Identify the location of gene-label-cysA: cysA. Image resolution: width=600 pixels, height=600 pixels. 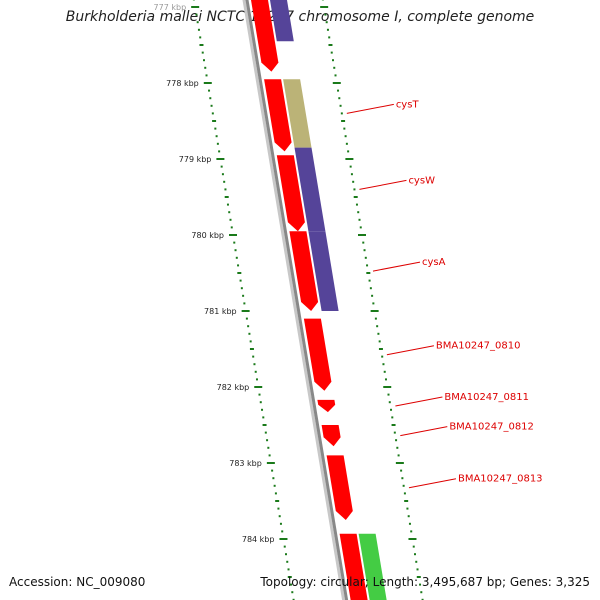
(434, 262).